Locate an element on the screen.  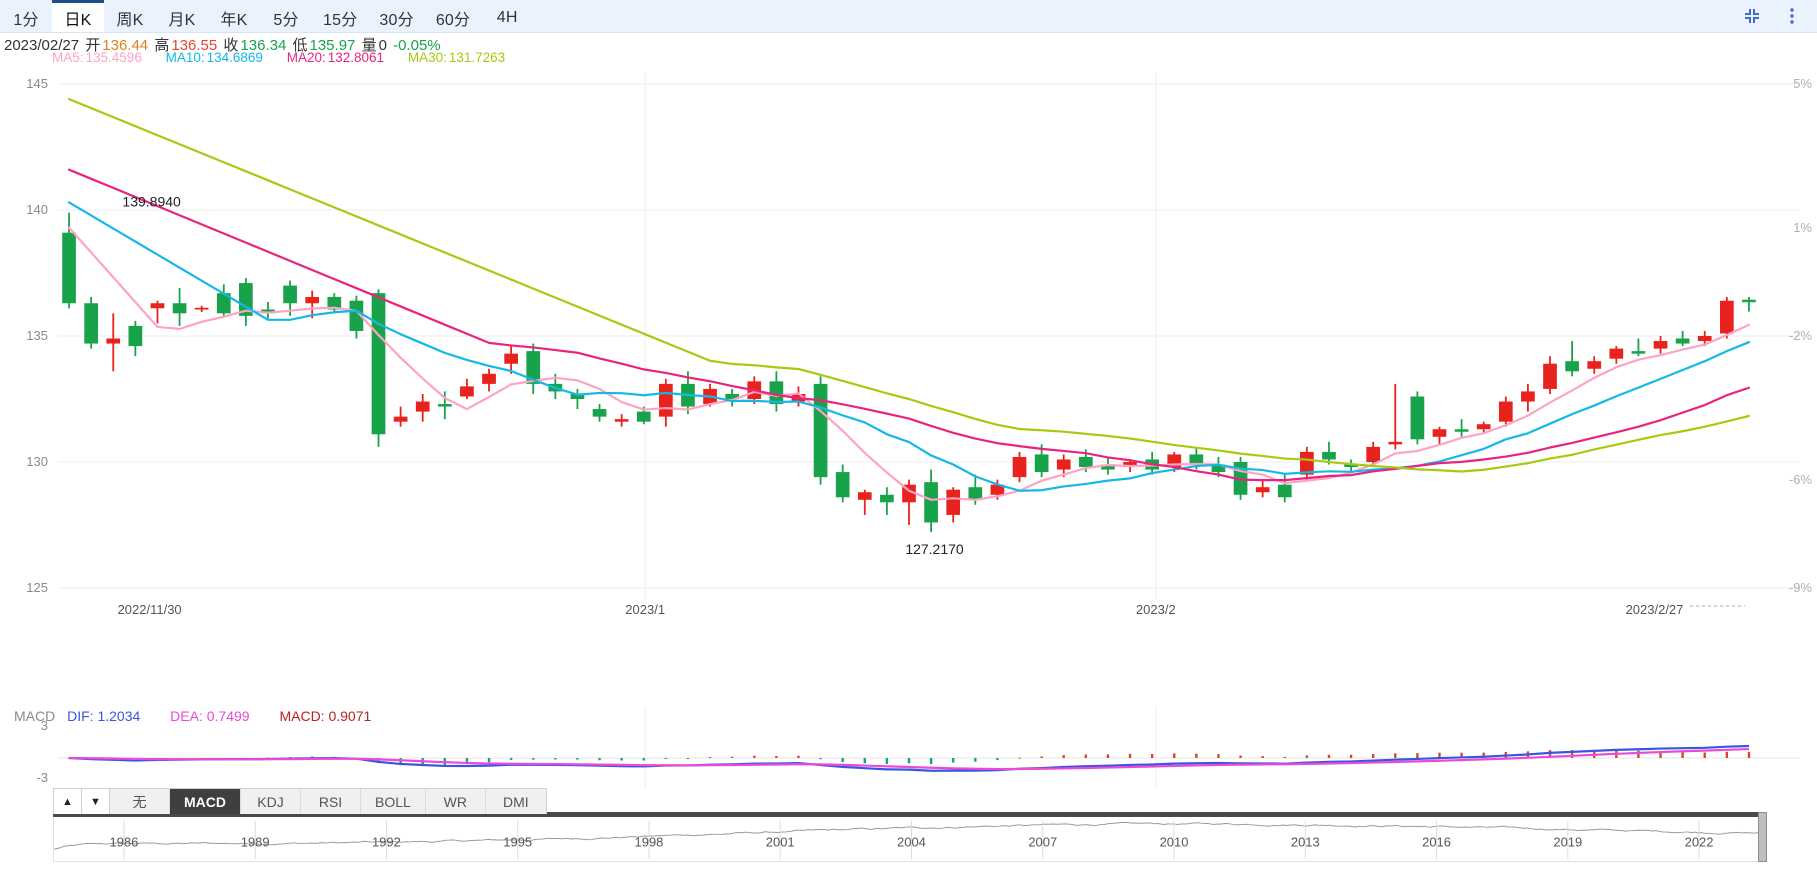
tab-label: 60分 is located at coordinates (453, 20).